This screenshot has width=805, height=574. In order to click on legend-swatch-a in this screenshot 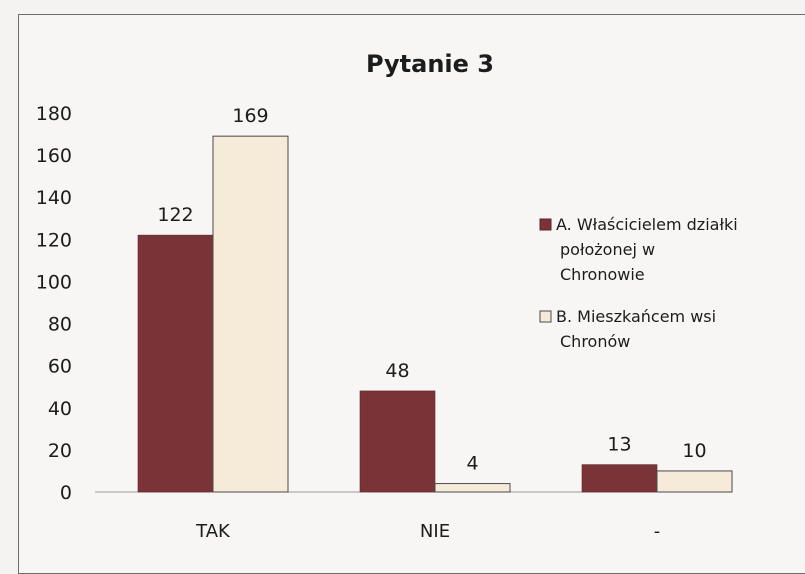, I will do `click(545, 224)`.